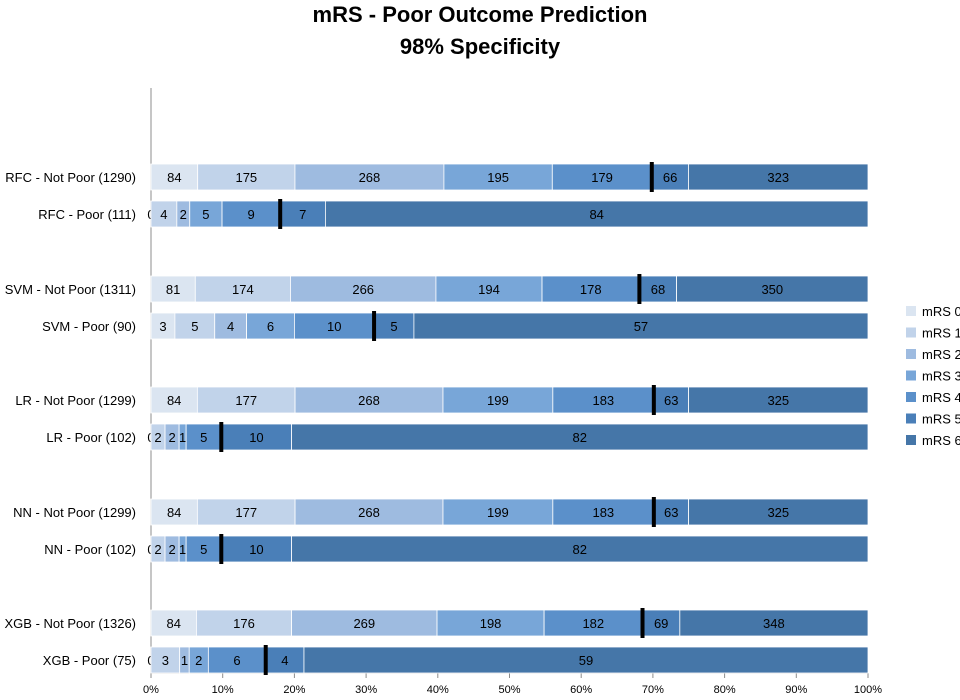 Image resolution: width=960 pixels, height=700 pixels. I want to click on bar-value-label: 199, so click(498, 512).